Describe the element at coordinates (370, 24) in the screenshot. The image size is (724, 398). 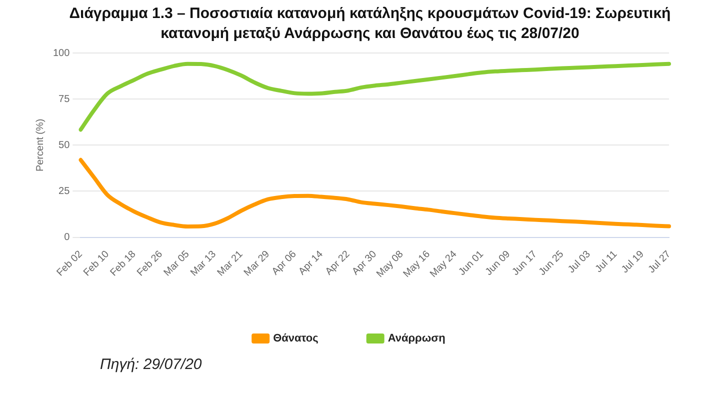
I see `chart-title: Διάγραμμα 1.3 – Ποσοστιαία κατανομή κατάληξης κρουσμάτων Covid-19: Σωρευτική κατανομή μεταξύ Ανάρρωσης και Θανάτου έως τις 28/07/20` at that location.